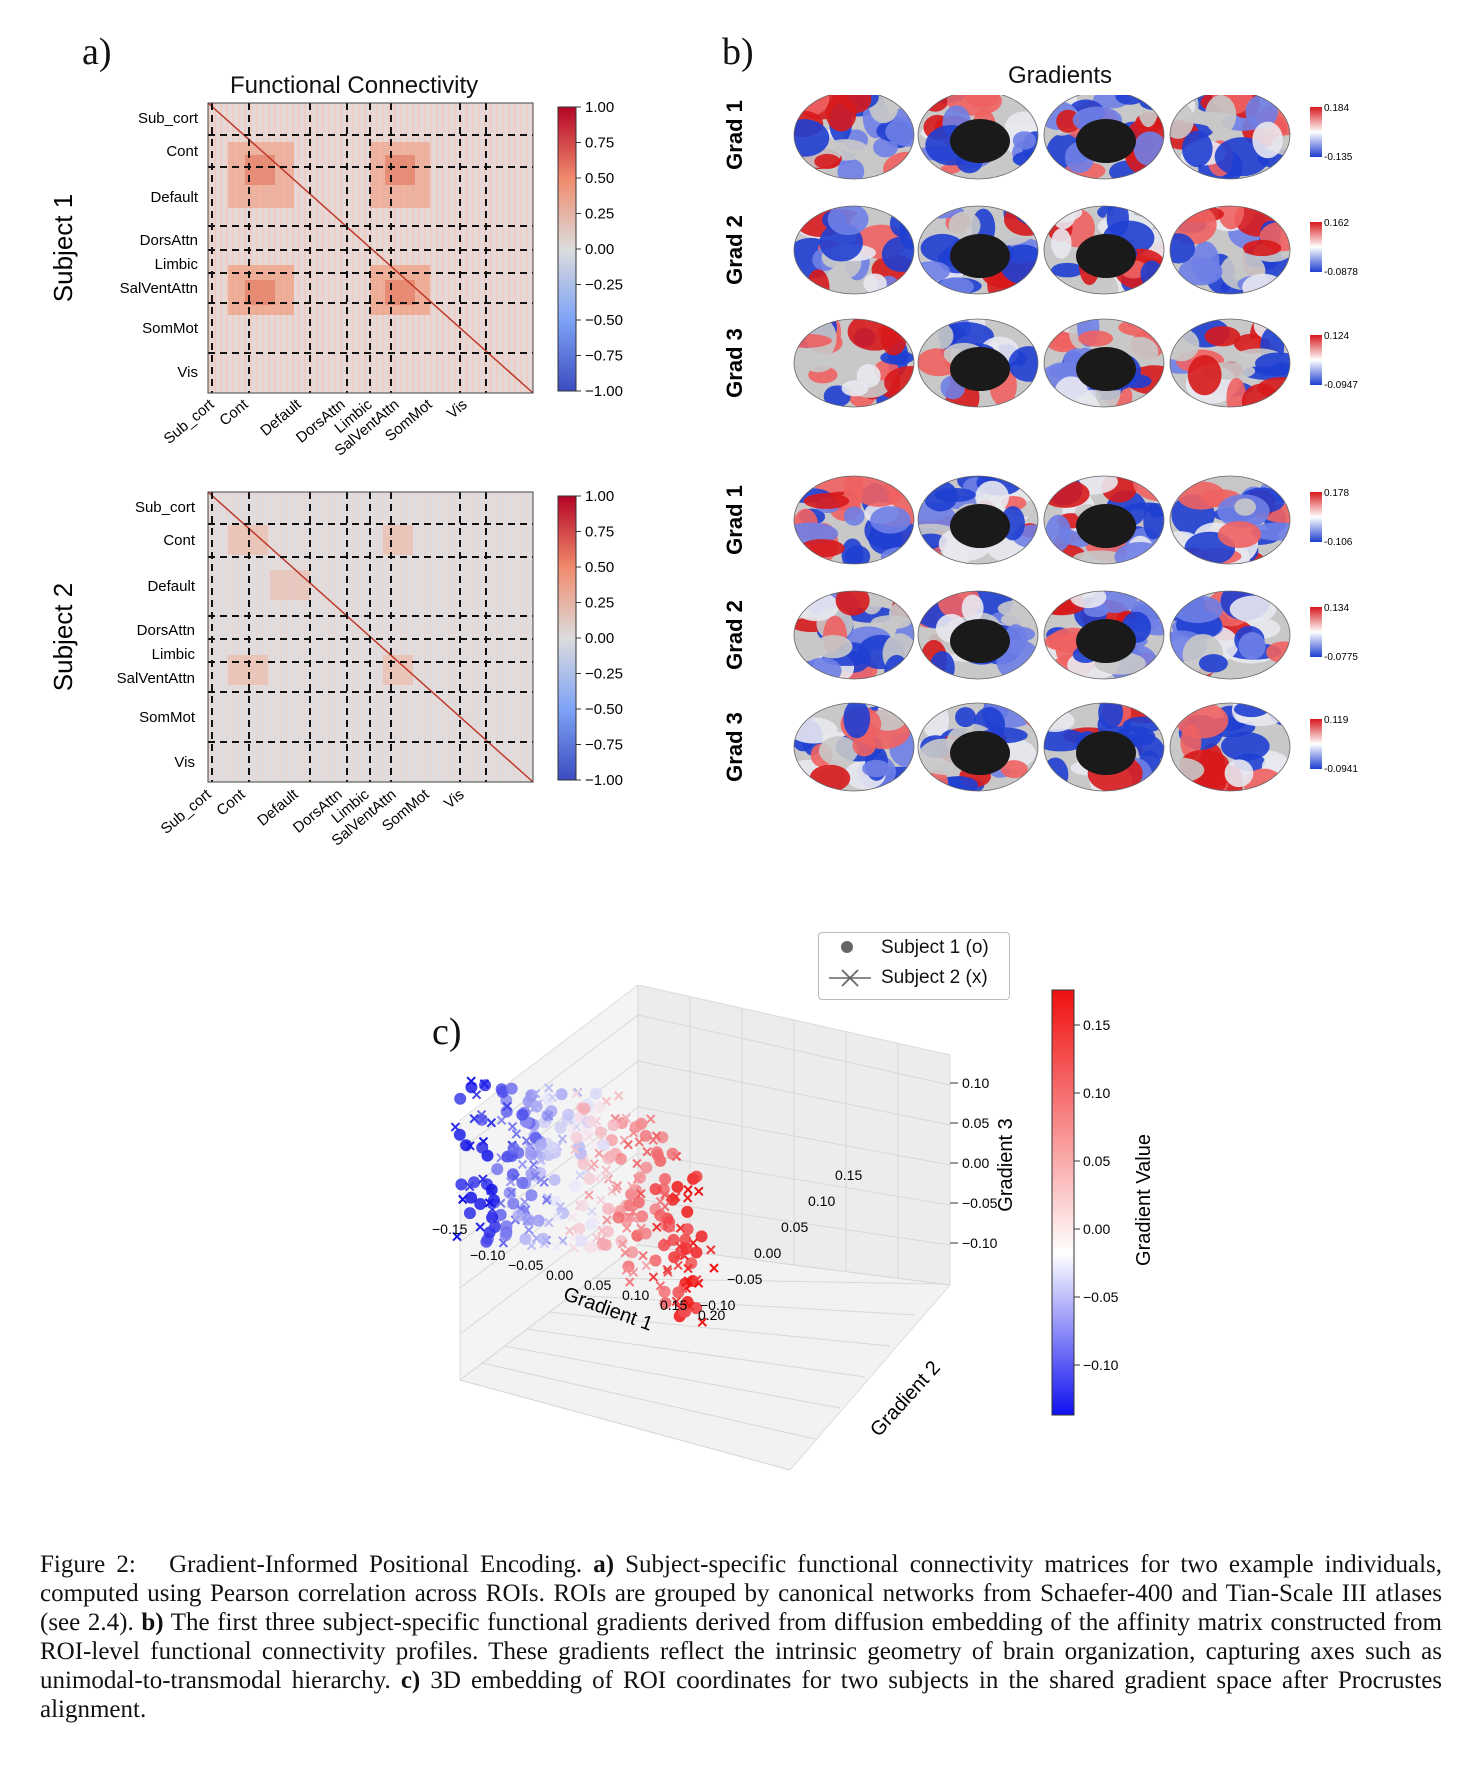  What do you see at coordinates (88, 1564) in the screenshot?
I see `caption-label: Figure 2:` at bounding box center [88, 1564].